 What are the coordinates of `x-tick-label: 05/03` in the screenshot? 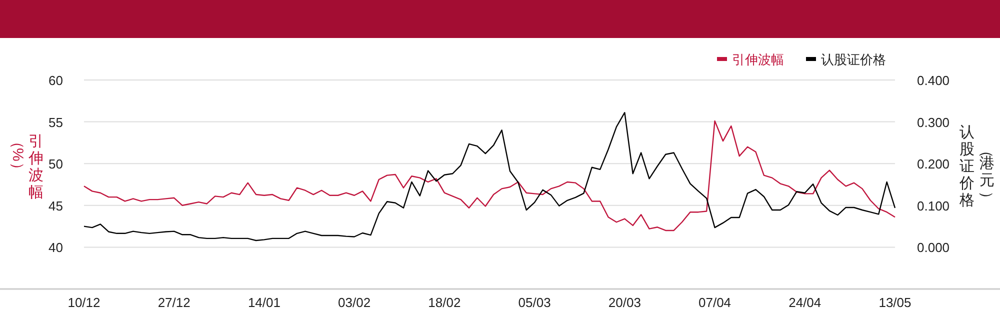 It's located at (534, 302).